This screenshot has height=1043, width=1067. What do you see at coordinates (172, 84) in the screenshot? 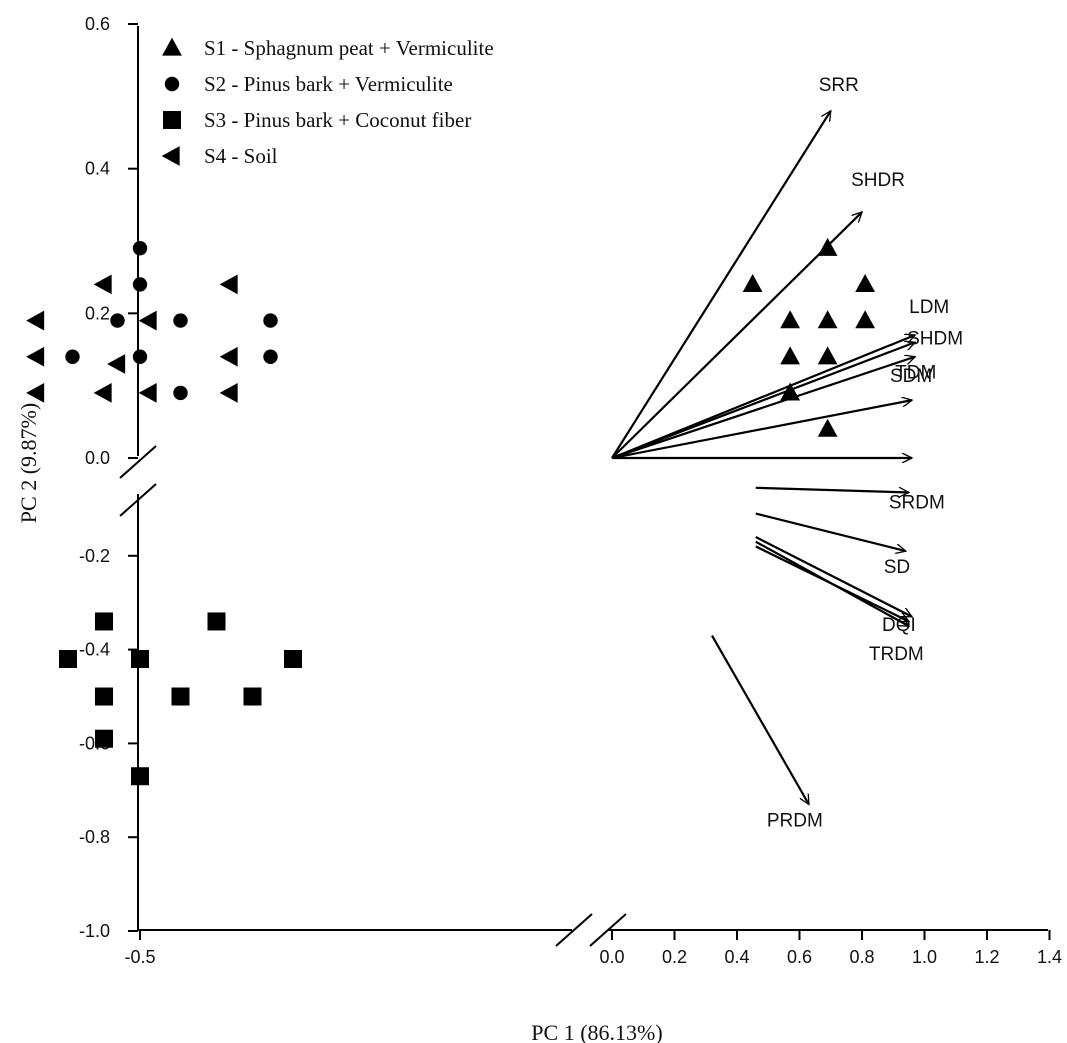
I see `legend-circle-icon` at bounding box center [172, 84].